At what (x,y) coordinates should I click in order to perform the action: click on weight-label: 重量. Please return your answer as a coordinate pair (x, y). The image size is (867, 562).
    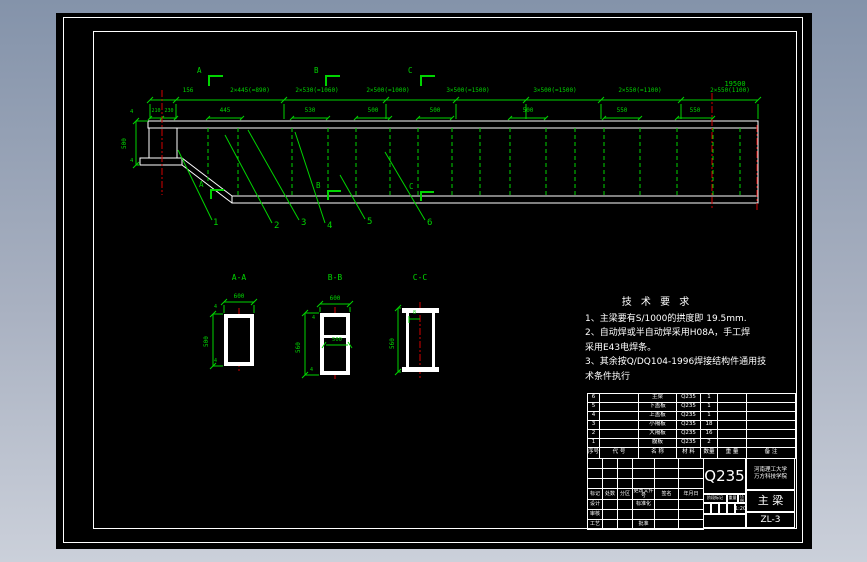
    Looking at the image, I should click on (732, 498).